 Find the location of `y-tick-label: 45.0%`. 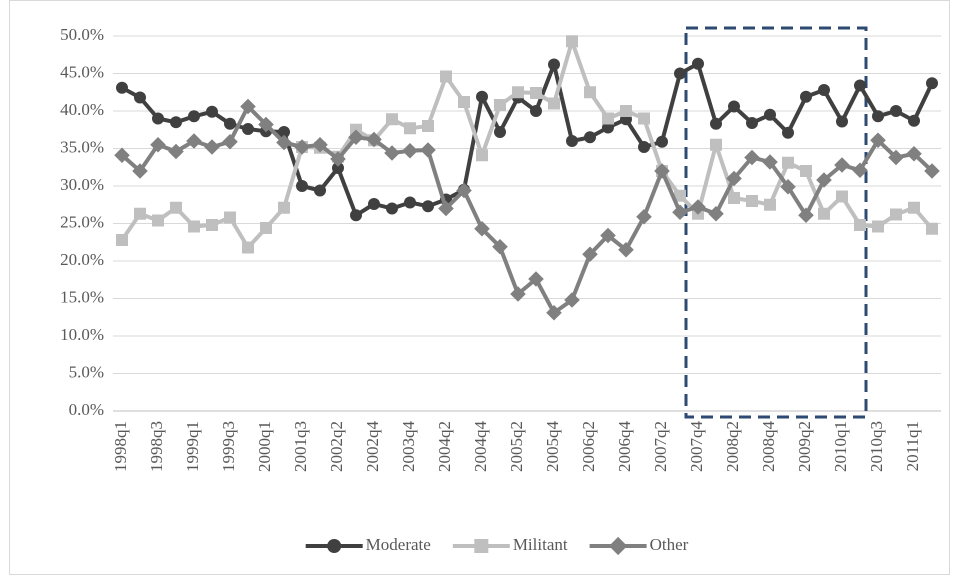

y-tick-label: 45.0% is located at coordinates (82, 71).